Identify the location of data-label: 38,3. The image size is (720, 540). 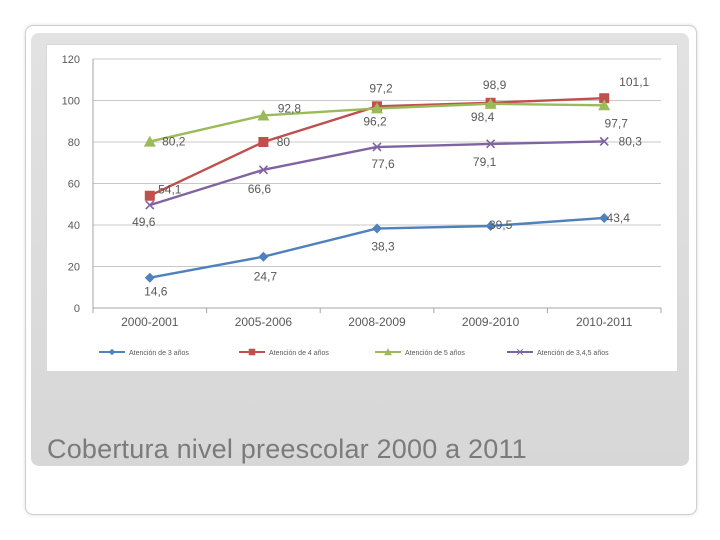
(383, 247).